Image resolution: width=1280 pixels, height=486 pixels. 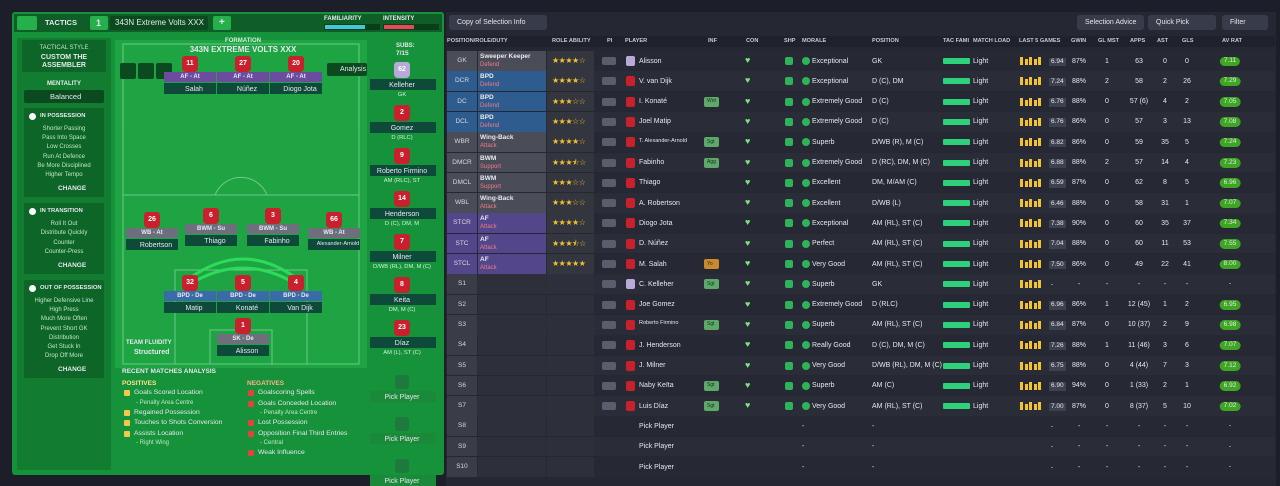 What do you see at coordinates (1165, 325) in the screenshot?
I see `assists: 2` at bounding box center [1165, 325].